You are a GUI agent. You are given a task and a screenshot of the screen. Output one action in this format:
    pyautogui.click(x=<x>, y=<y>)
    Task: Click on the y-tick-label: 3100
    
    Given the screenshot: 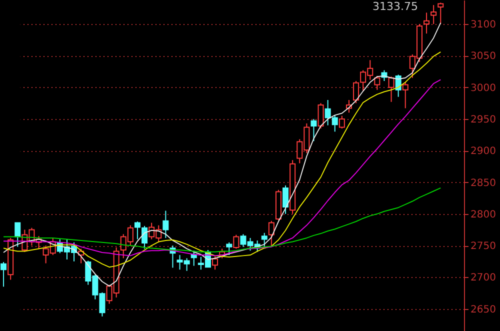 What is the action you would take?
    pyautogui.click(x=483, y=25)
    